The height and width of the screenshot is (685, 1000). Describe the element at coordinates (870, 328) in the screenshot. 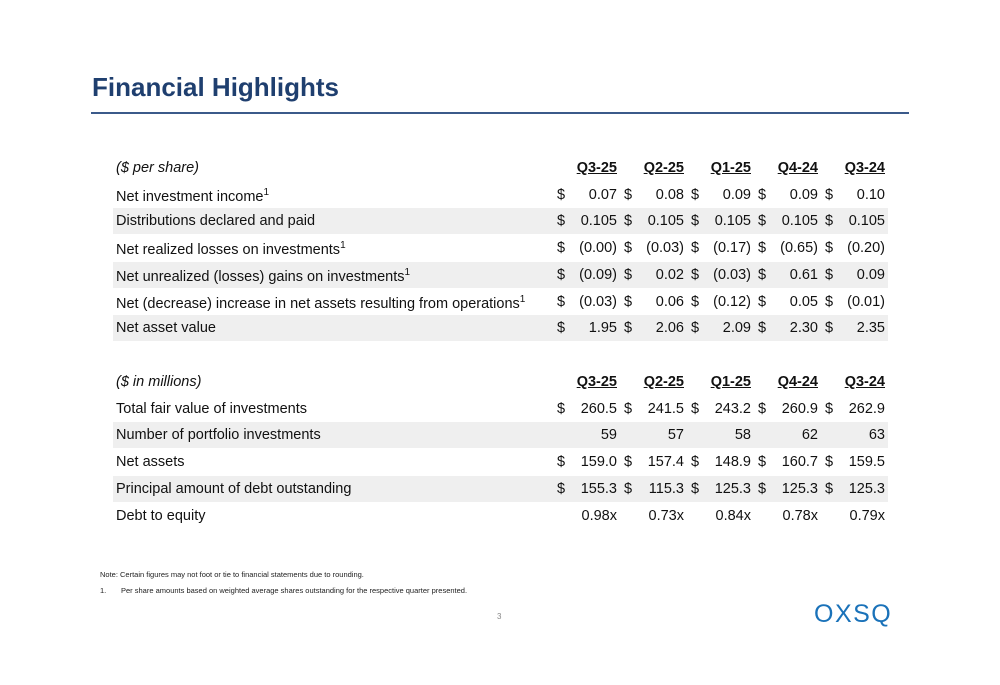

I see `cell-value: 2.35` at that location.